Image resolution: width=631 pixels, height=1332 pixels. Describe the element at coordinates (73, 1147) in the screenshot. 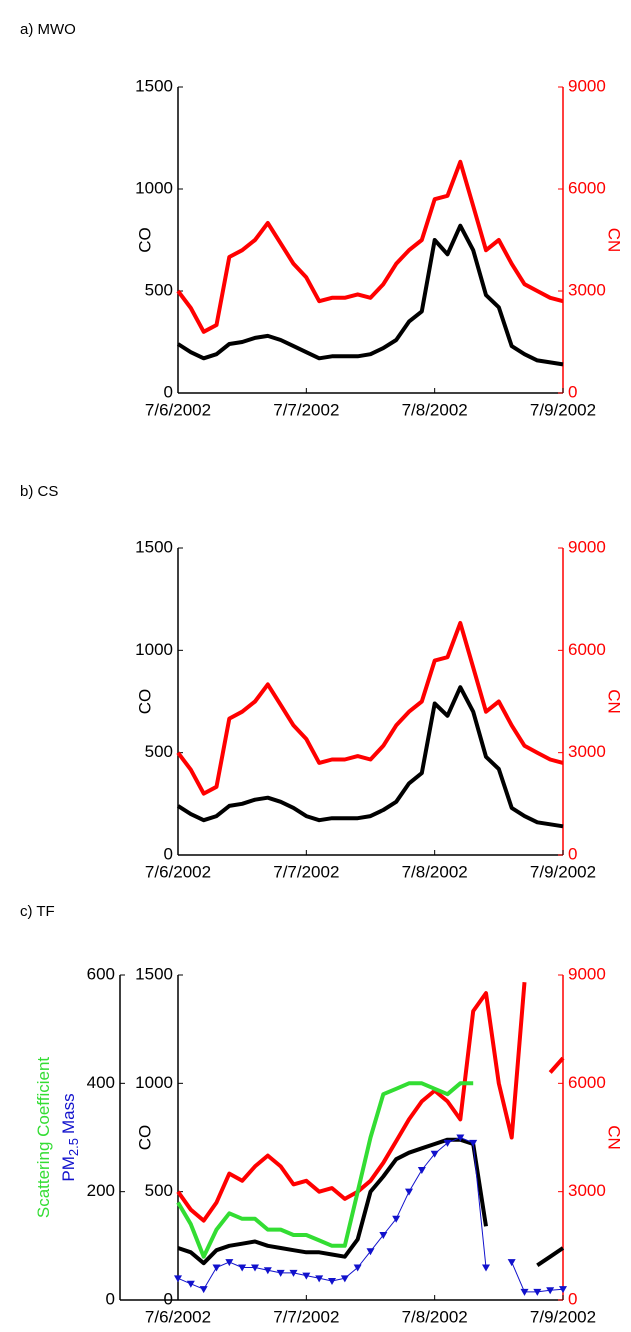

I see `y3-label-part: 2.5` at that location.